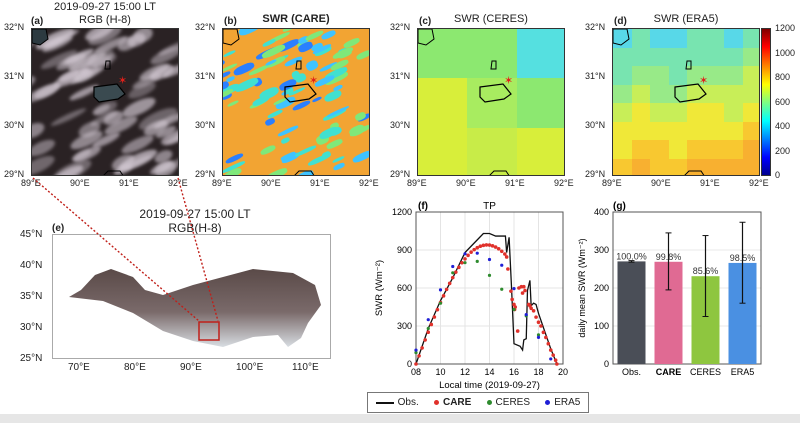 The image size is (800, 423). I want to click on legend-label: CARE, so click(457, 402).